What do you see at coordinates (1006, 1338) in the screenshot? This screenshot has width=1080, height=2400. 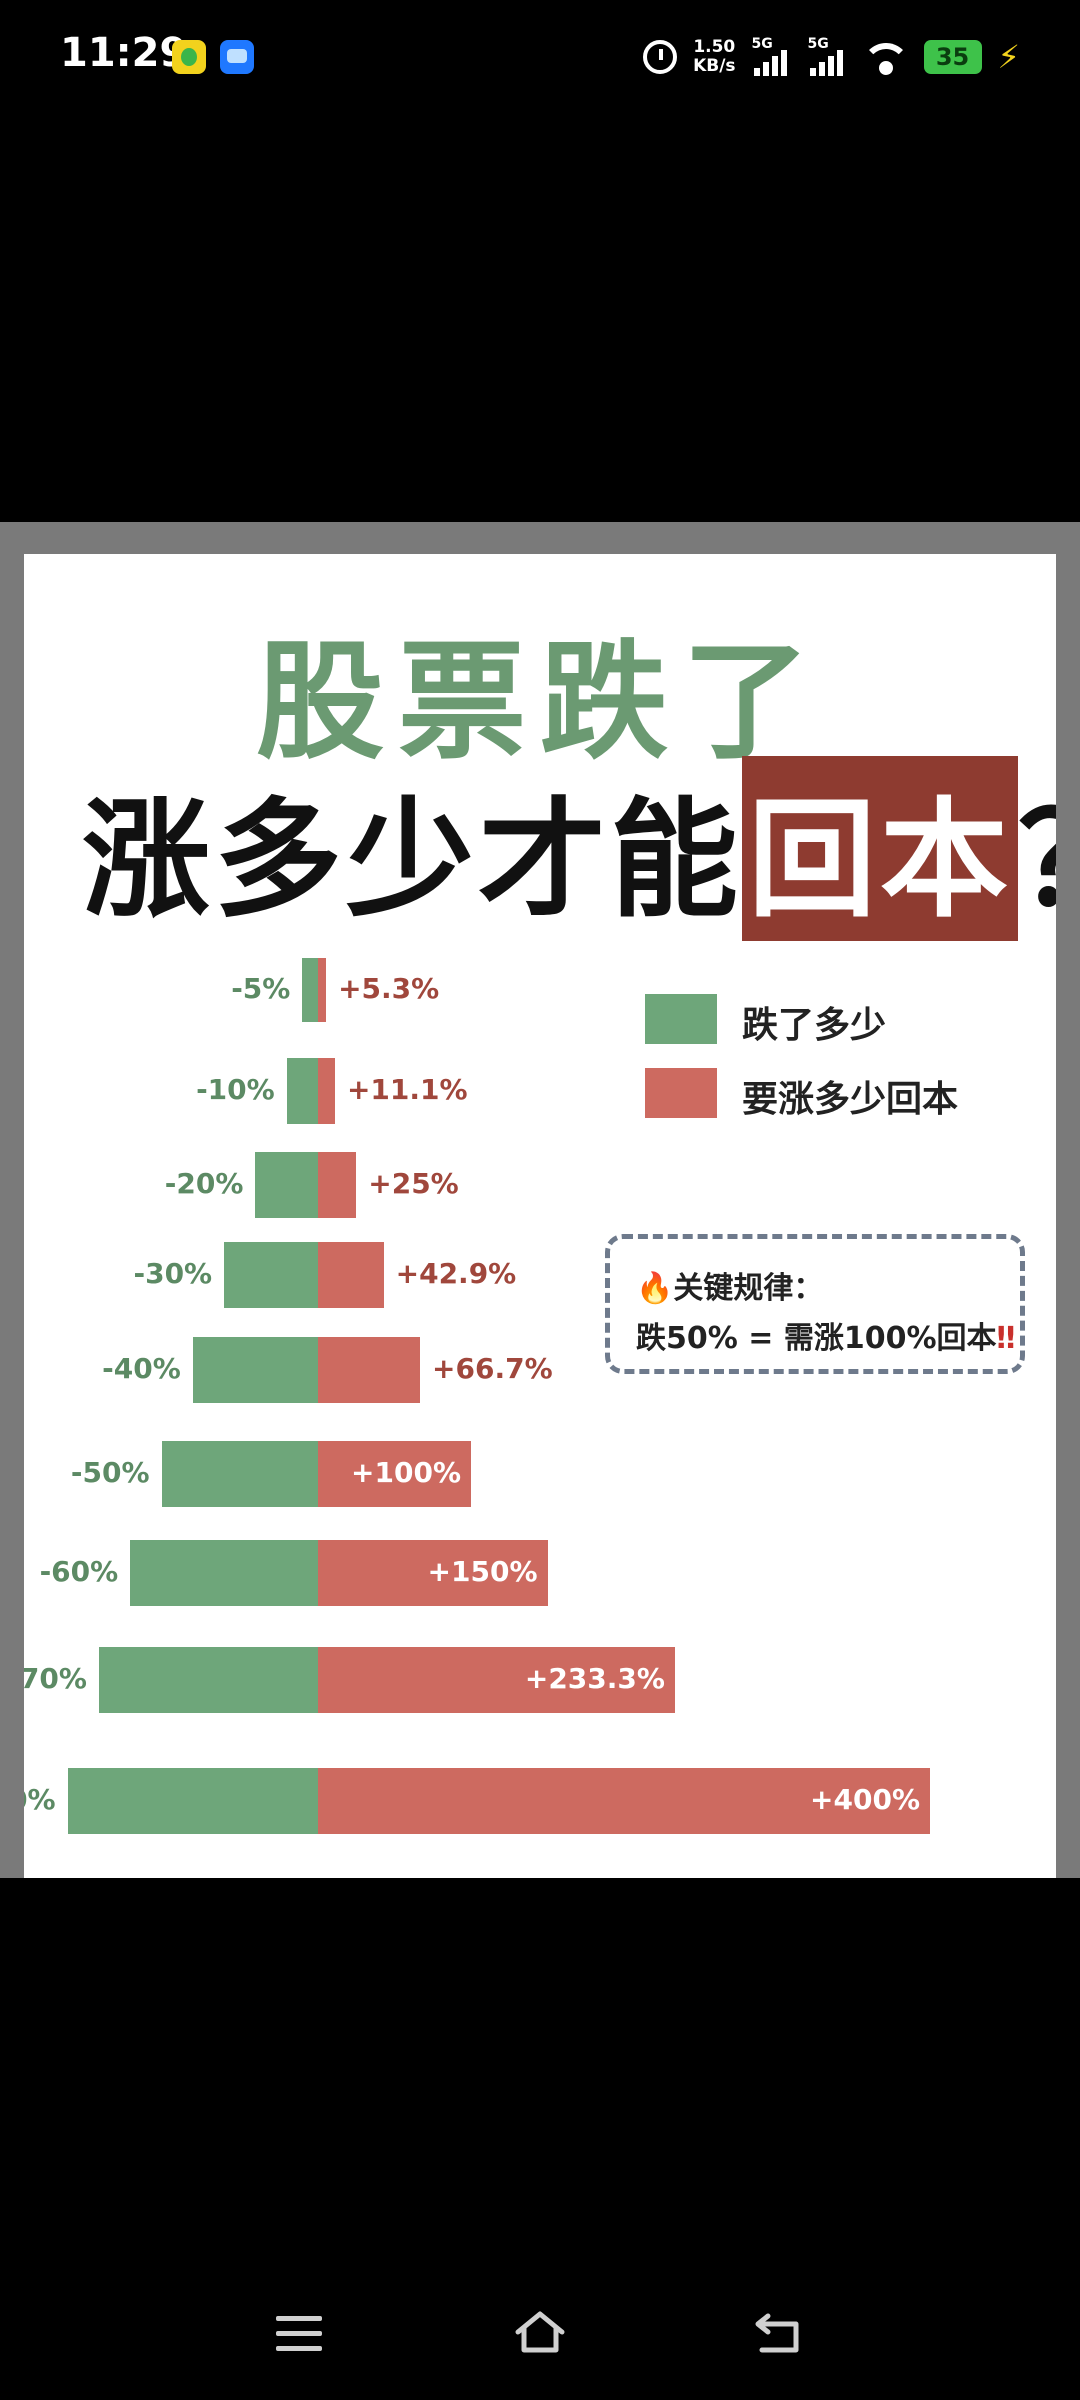 I see `double-exclamation-icon: ‼` at bounding box center [1006, 1338].